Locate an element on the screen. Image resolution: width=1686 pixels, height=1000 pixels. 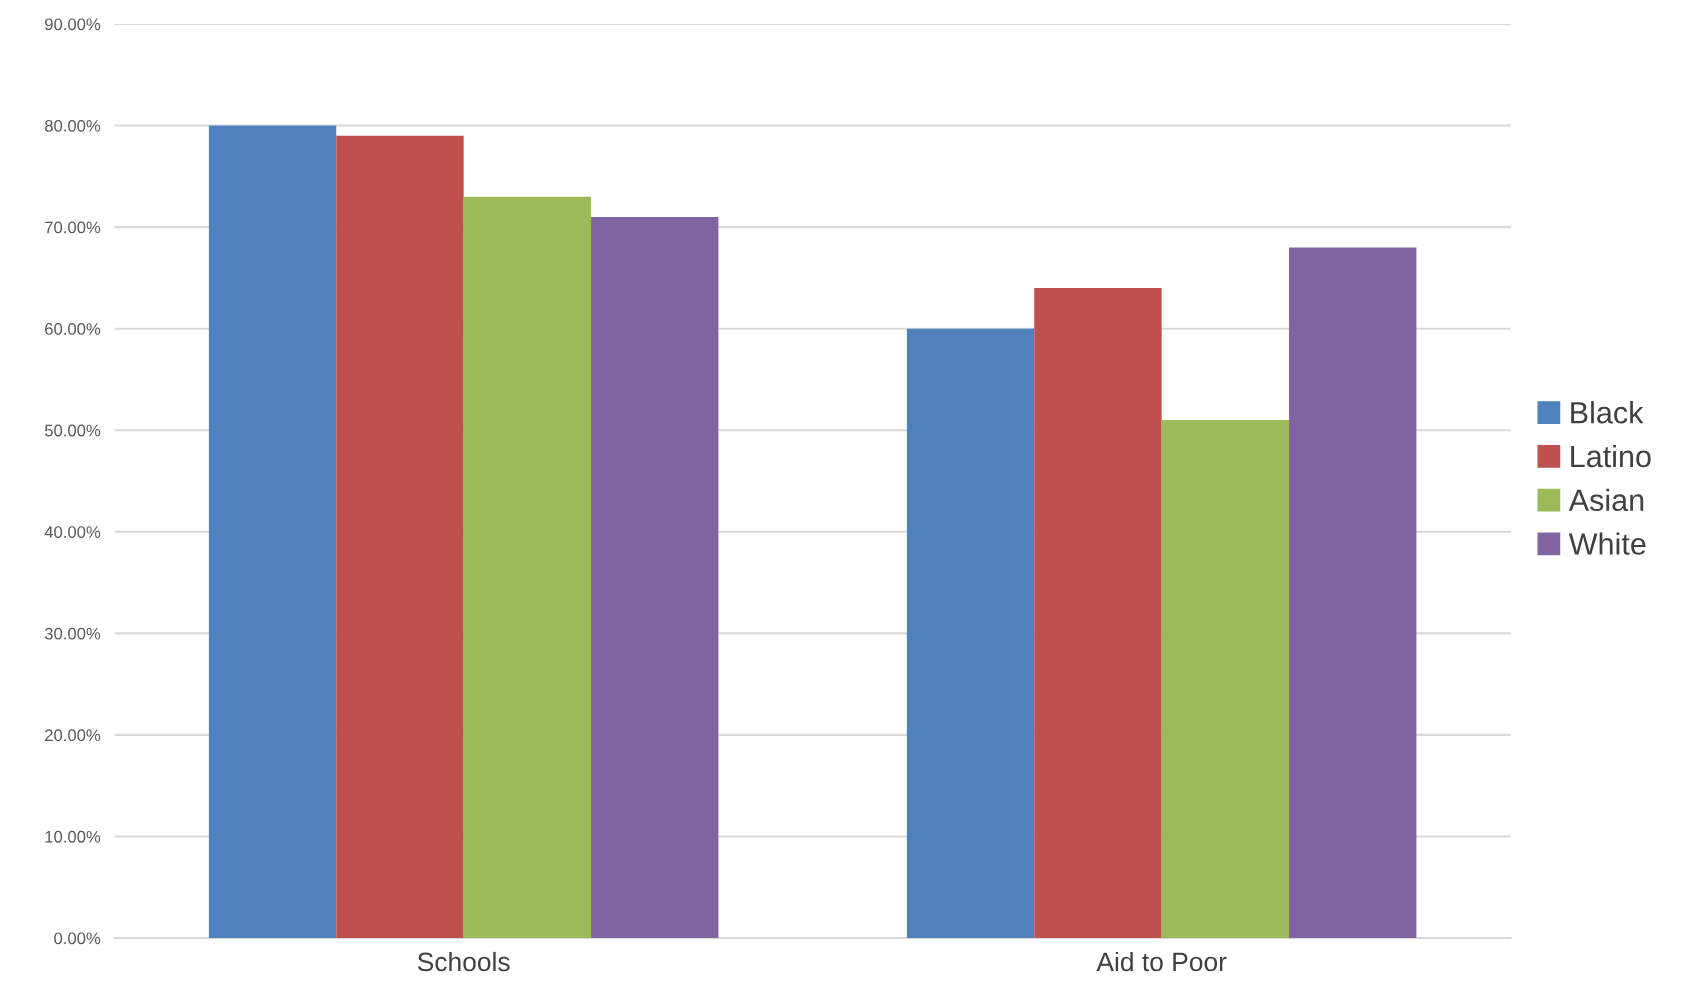
legend-label: Latino is located at coordinates (1611, 456).